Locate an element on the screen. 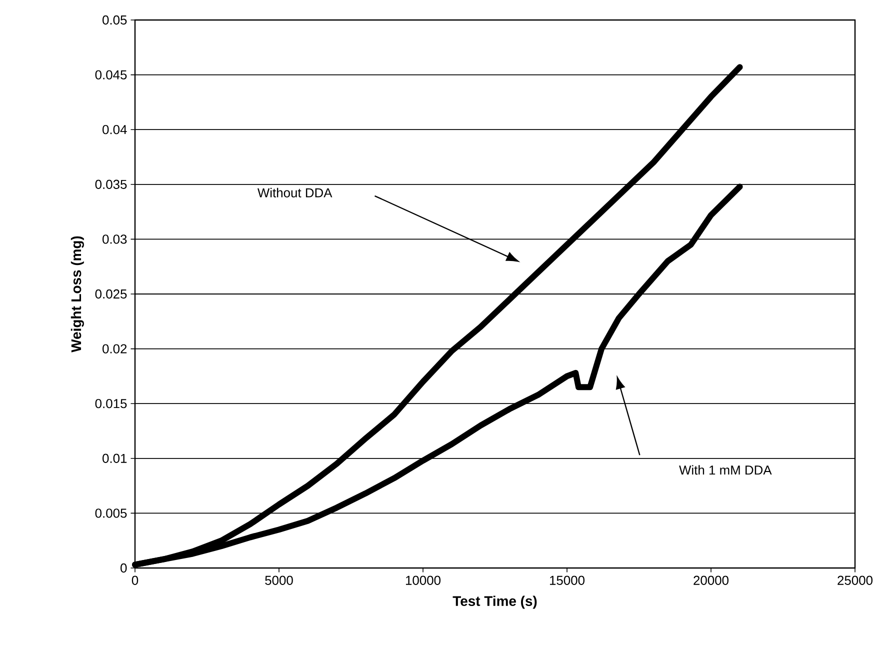 This screenshot has height=662, width=890. x-tick-label: 25000 is located at coordinates (855, 580).